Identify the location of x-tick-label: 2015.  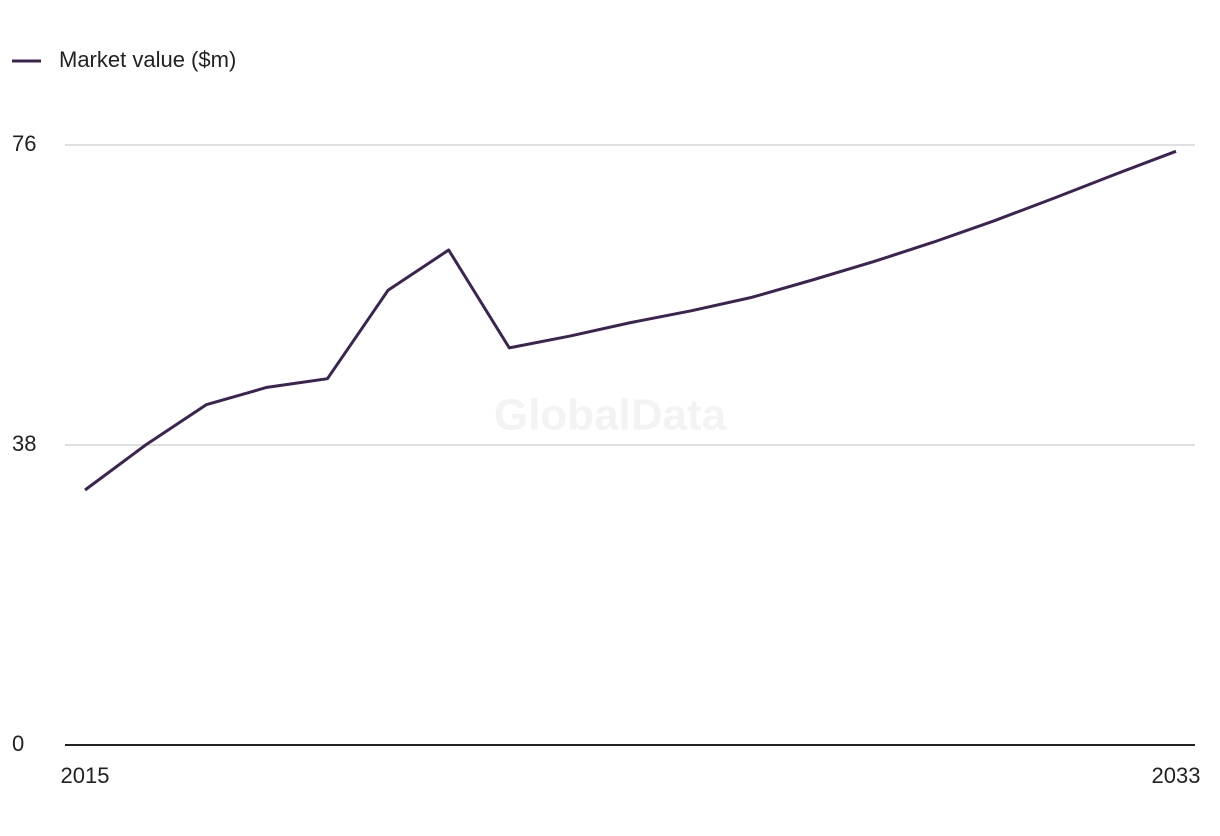
(85, 775).